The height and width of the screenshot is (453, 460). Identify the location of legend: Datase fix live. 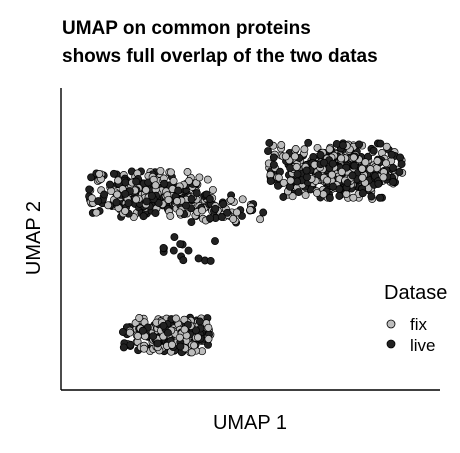
(415, 318).